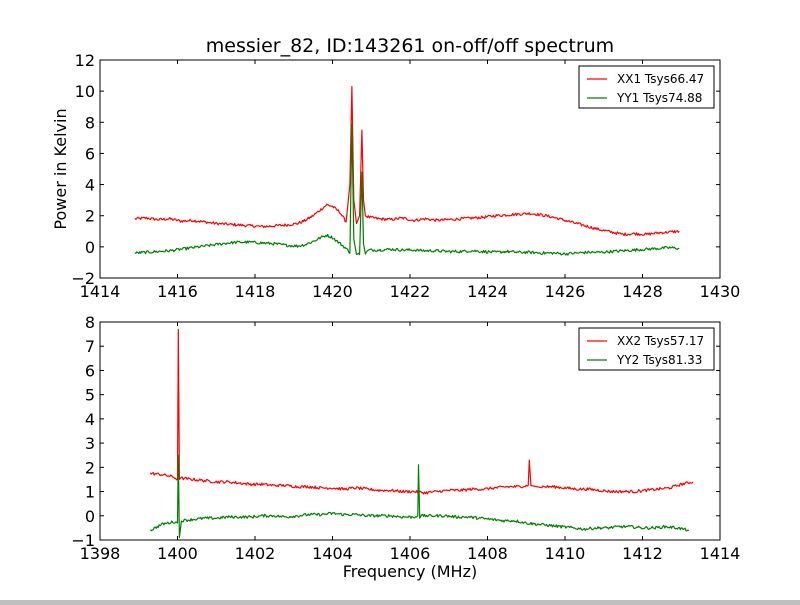  Describe the element at coordinates (642, 291) in the screenshot. I see `x-tick-label: 1428` at that location.